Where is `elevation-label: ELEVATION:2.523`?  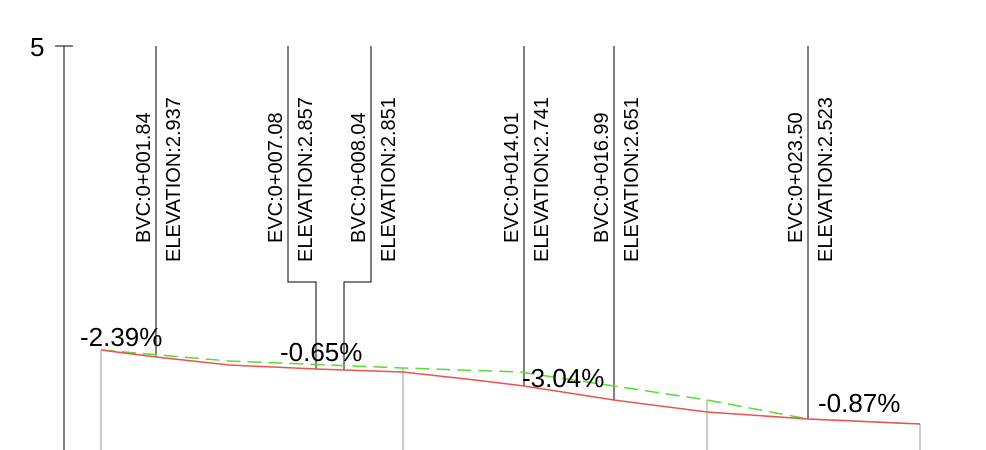 elevation-label: ELEVATION:2.523 is located at coordinates (826, 179).